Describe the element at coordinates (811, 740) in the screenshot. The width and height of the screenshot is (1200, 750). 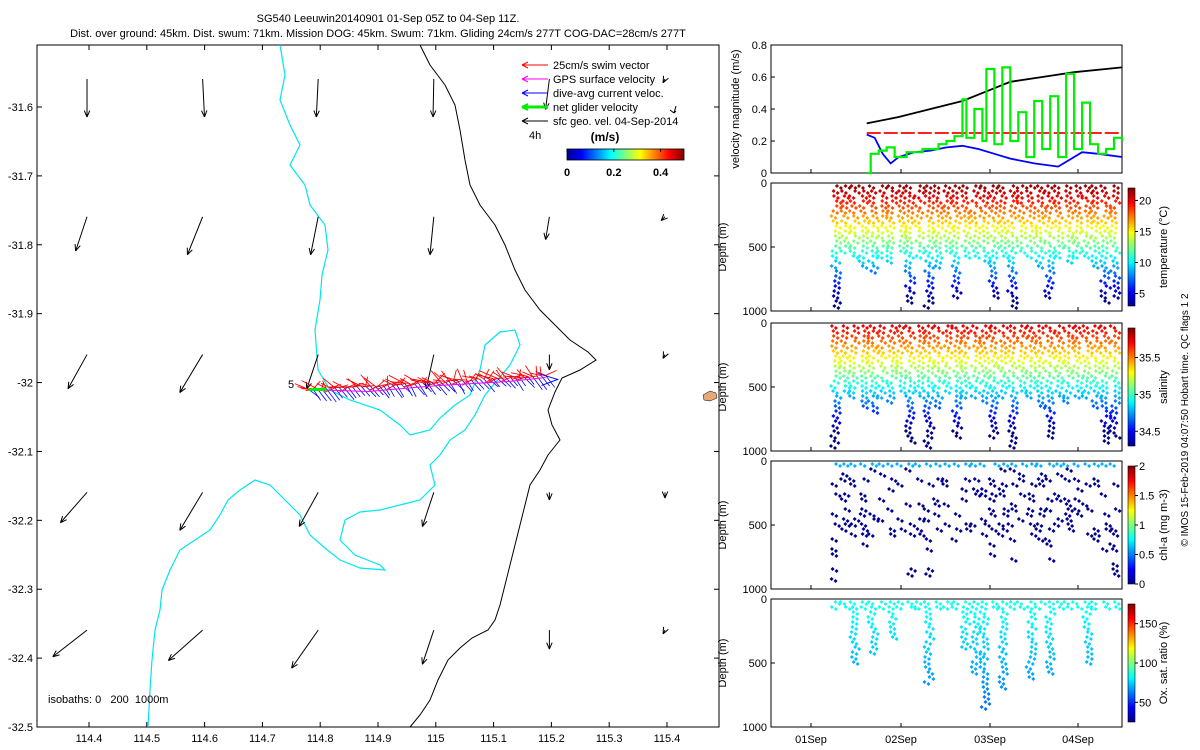
I see `time-tick-label: 01Sep` at that location.